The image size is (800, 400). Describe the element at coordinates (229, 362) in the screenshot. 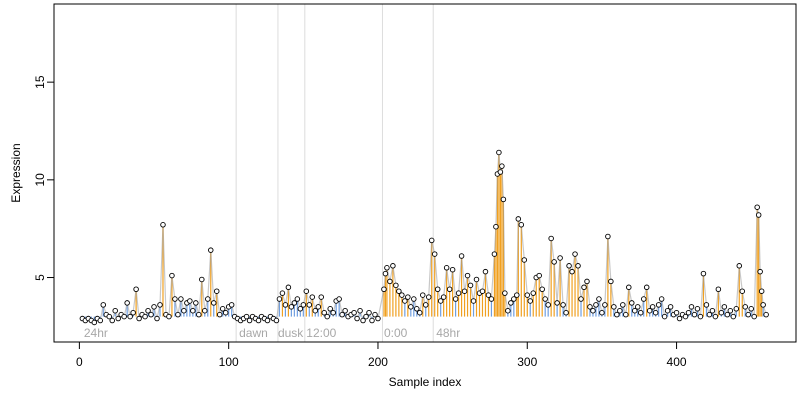

I see `x-tick-label: 100` at that location.